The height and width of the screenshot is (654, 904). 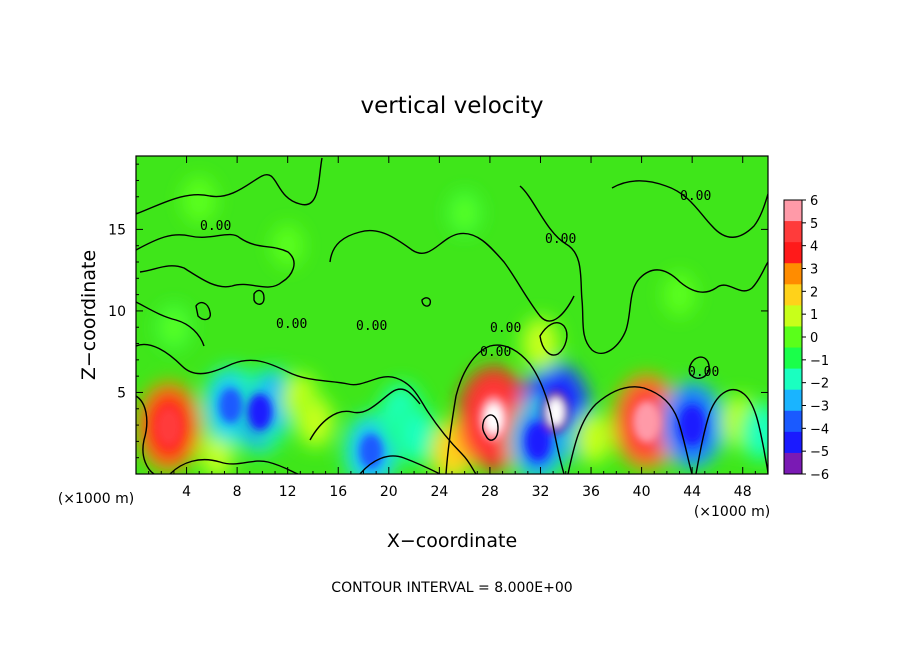 I want to click on x-tick-label: 44, so click(x=692, y=492).